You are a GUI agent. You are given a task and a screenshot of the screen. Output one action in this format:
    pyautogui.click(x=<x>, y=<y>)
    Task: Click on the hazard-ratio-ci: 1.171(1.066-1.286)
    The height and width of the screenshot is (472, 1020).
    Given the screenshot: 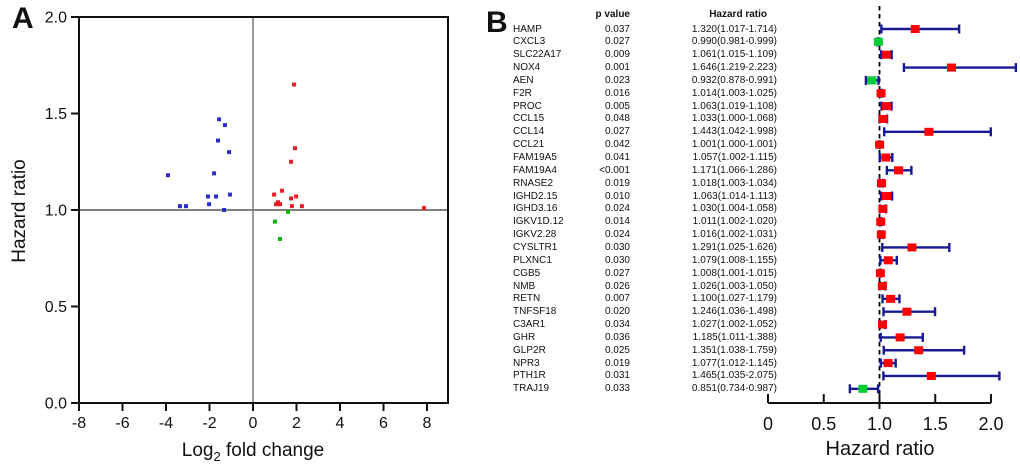 What is the action you would take?
    pyautogui.click(x=734, y=170)
    